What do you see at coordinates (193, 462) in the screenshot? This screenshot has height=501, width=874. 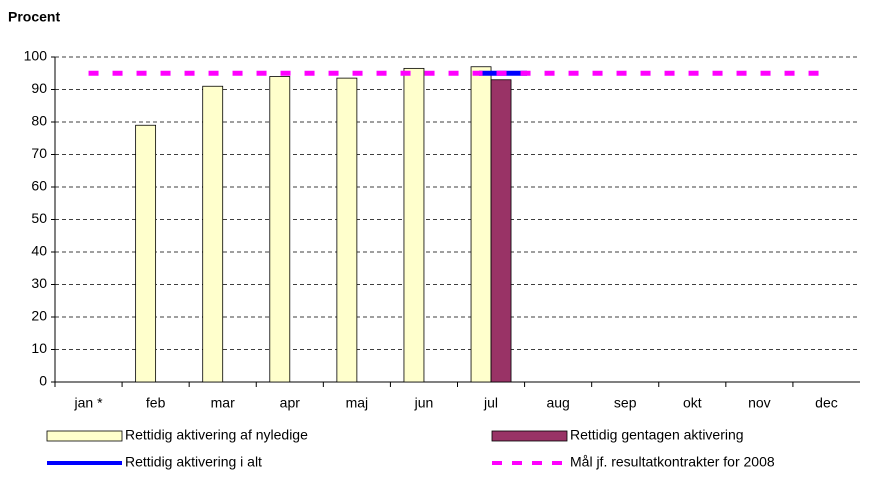 I see `legend-label: Rettidig aktivering i alt` at bounding box center [193, 462].